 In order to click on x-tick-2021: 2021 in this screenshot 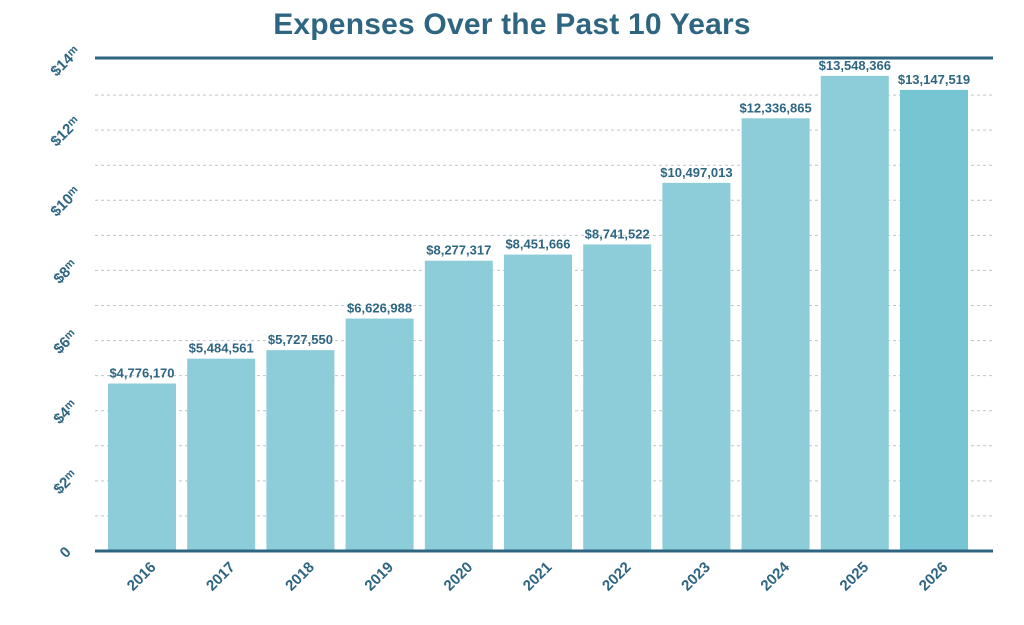, I will do `click(538, 577)`.